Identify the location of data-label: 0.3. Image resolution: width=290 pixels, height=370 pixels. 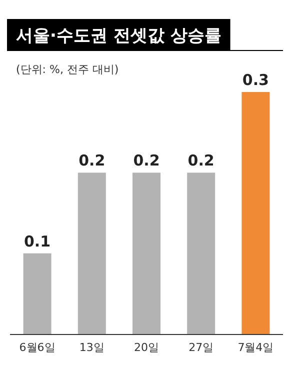
(255, 80).